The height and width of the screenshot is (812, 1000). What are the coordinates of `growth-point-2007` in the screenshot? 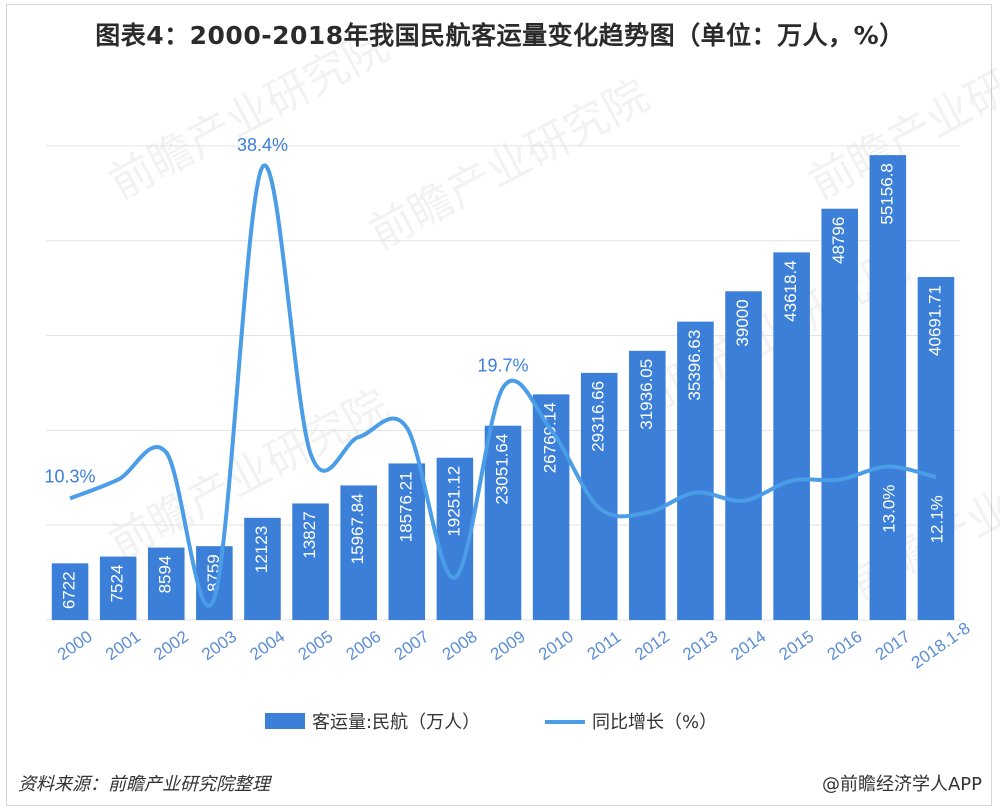 It's located at (407, 428).